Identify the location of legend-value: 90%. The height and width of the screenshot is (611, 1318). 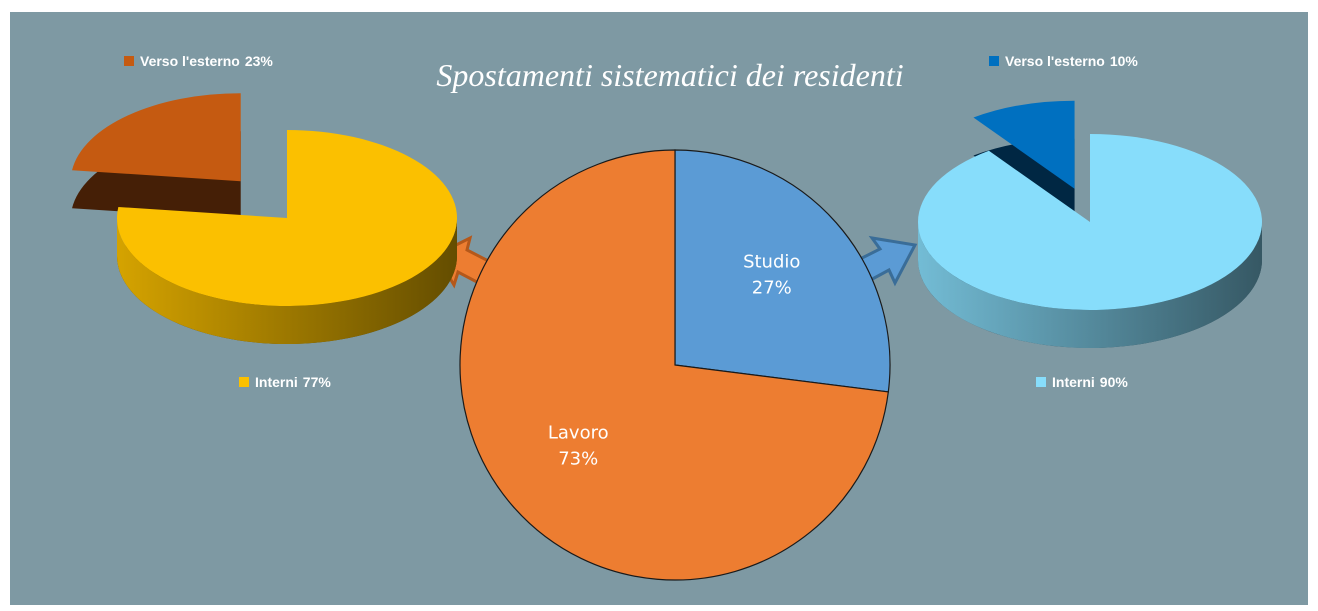
(1114, 382).